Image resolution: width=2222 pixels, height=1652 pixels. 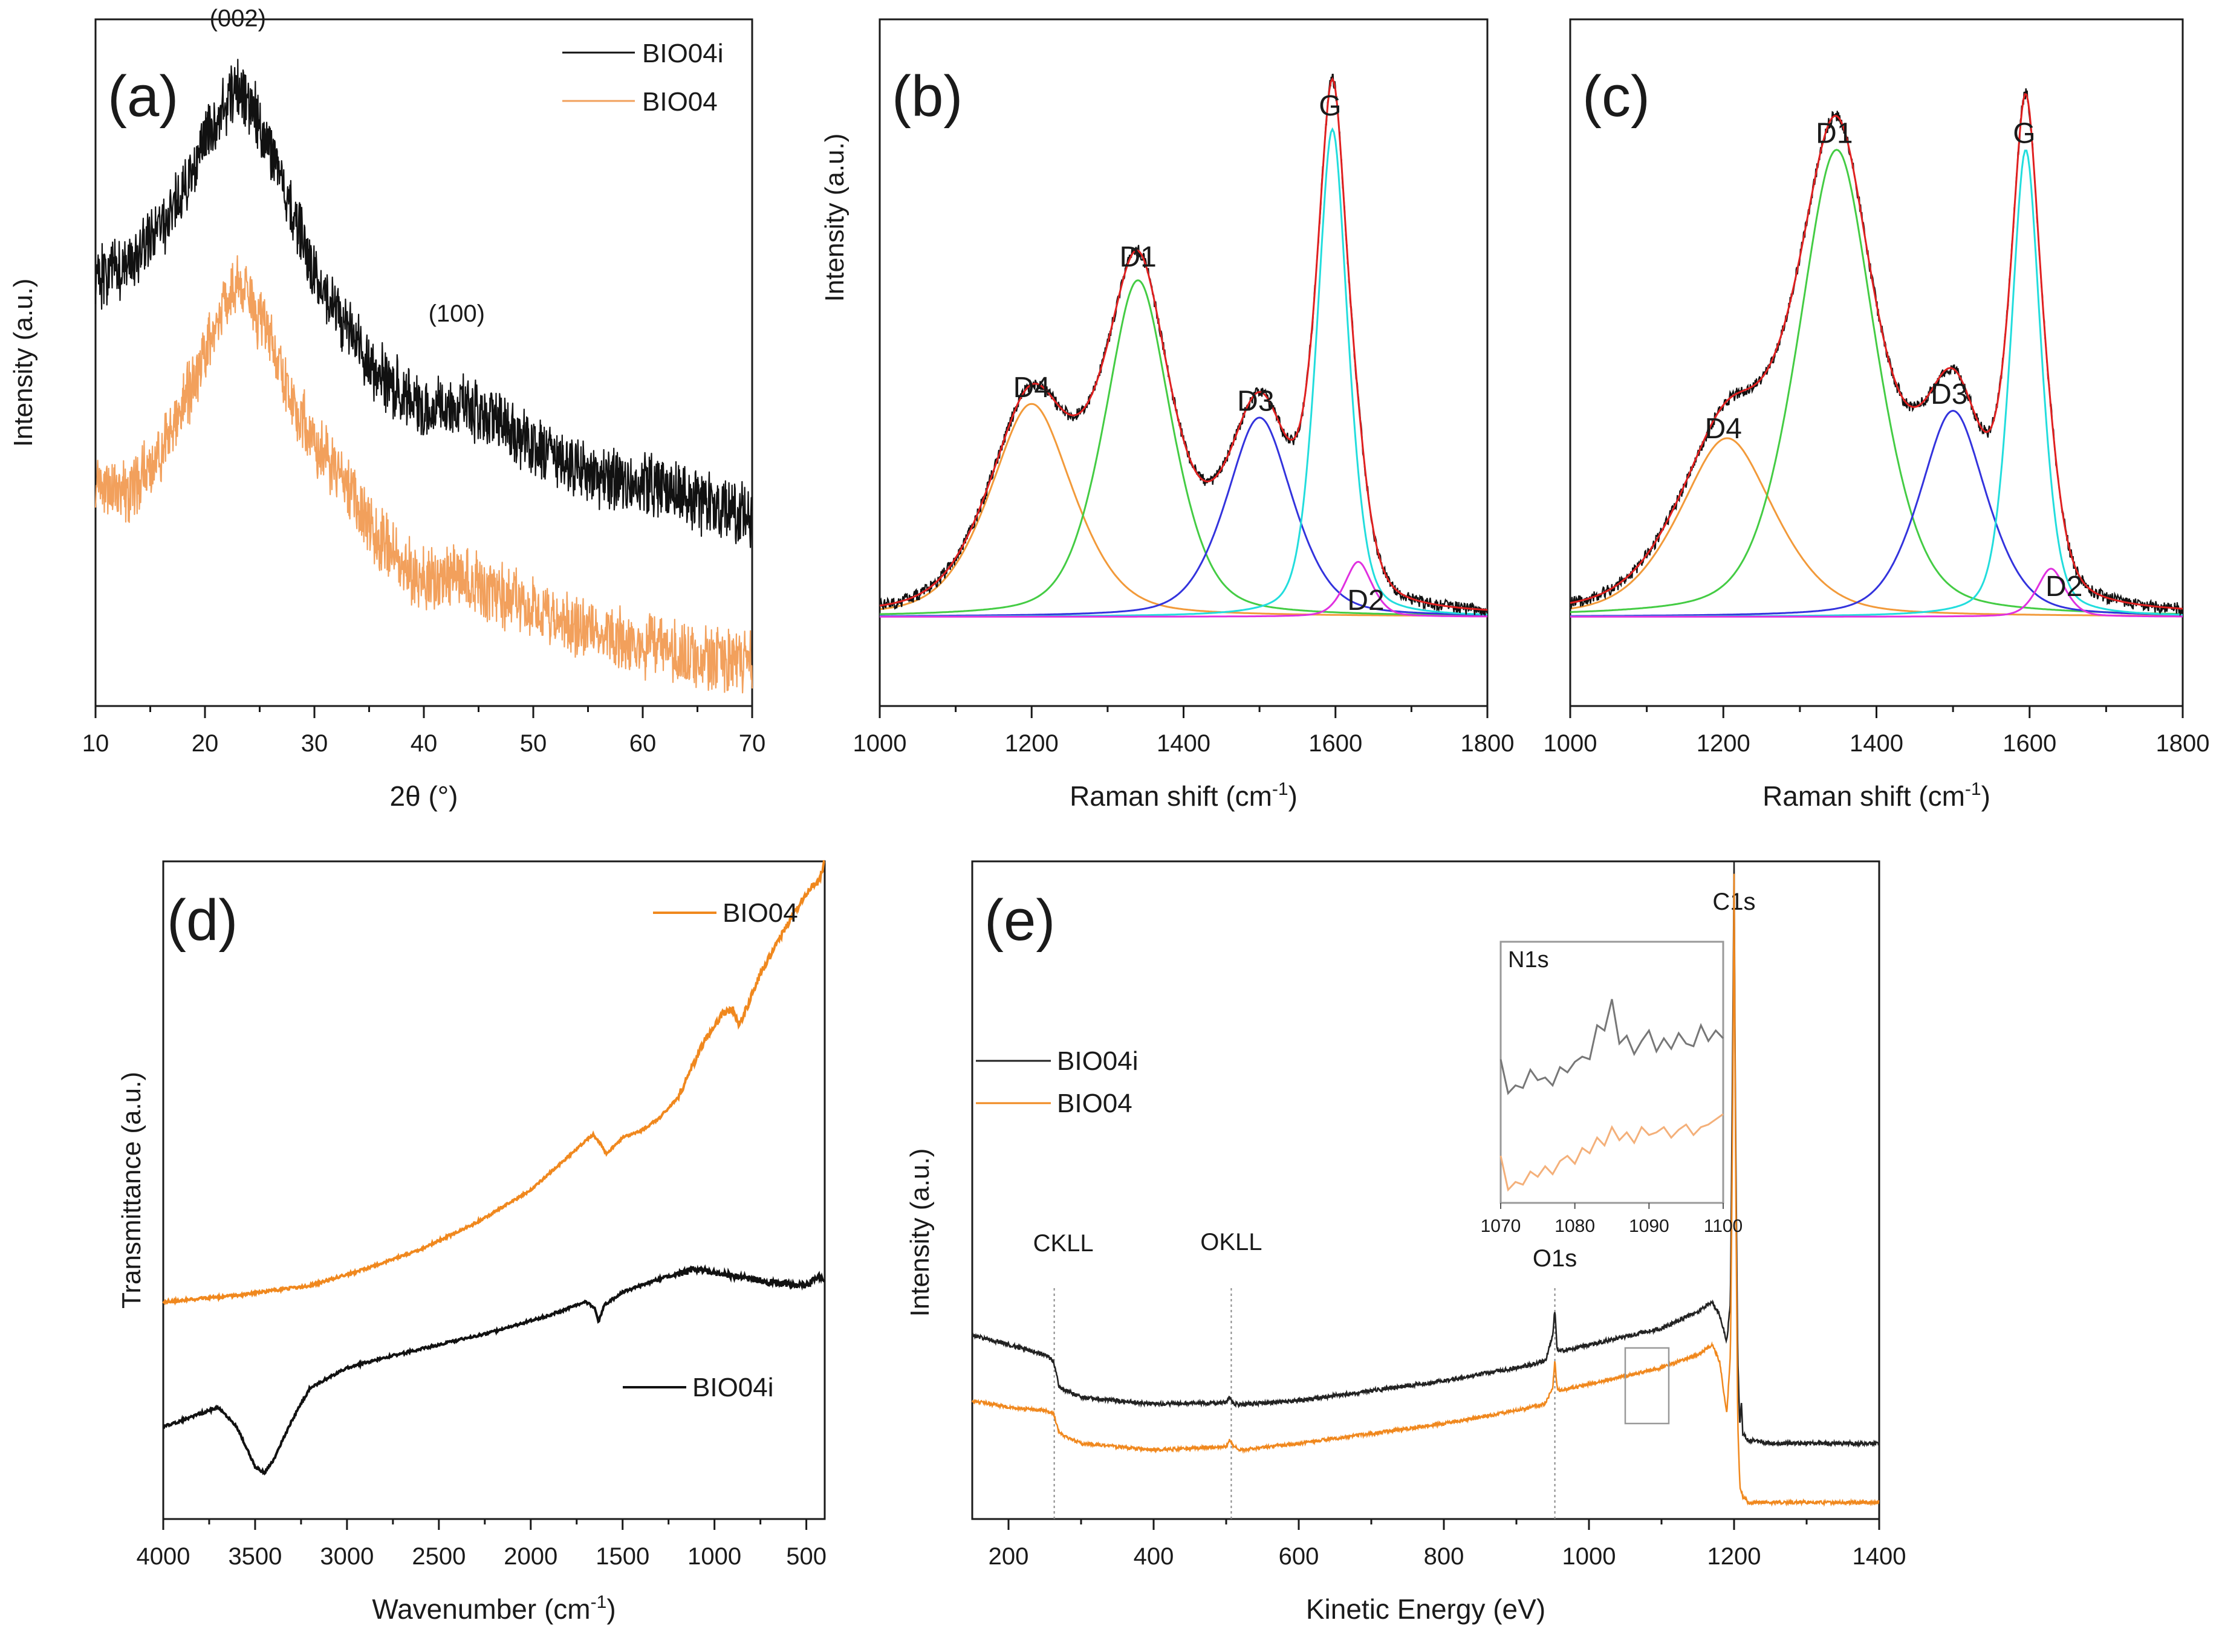 What do you see at coordinates (1335, 744) in the screenshot?
I see `x-tick-label: 1600` at bounding box center [1335, 744].